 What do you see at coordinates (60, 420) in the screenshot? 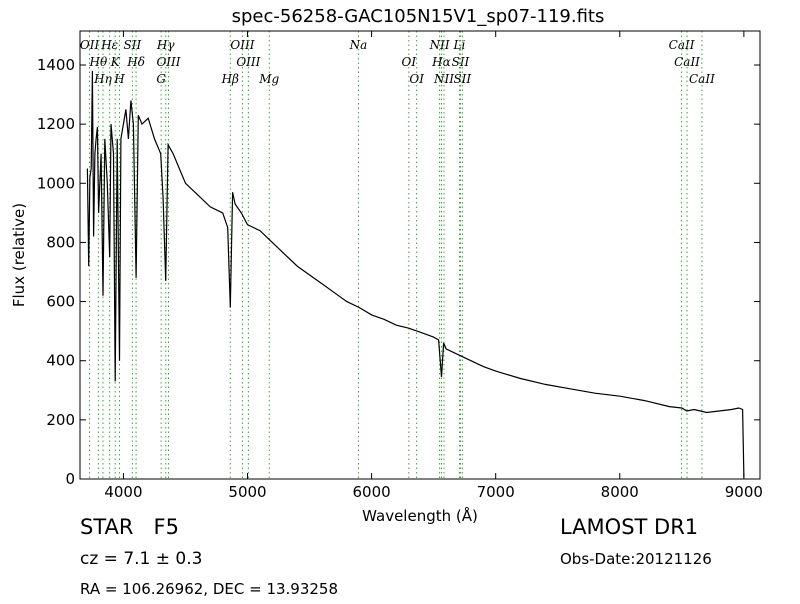
I see `y-tick-label: 200` at bounding box center [60, 420].